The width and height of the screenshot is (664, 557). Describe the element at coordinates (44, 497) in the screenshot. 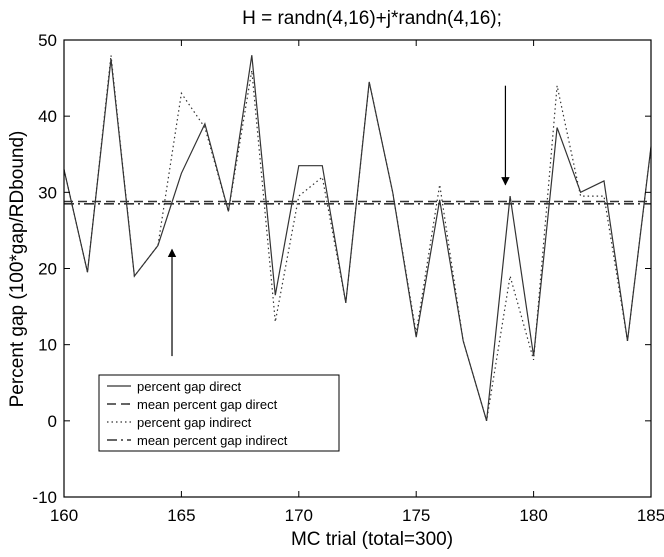

I see `y-tick-label: -10` at that location.